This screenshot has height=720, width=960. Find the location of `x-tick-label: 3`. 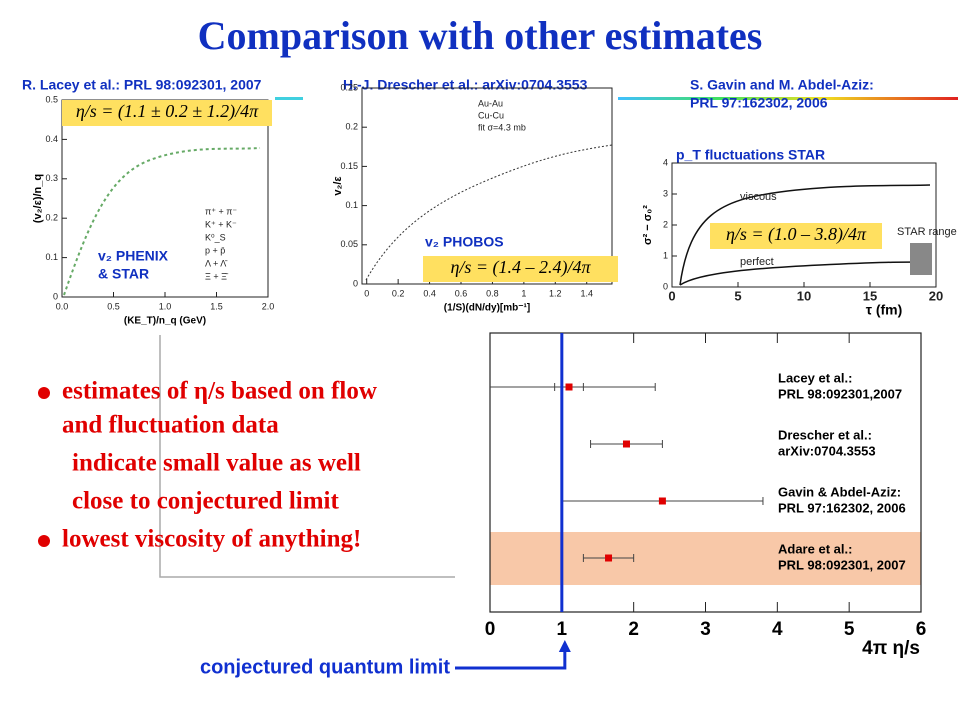

x-tick-label: 3 is located at coordinates (705, 629).